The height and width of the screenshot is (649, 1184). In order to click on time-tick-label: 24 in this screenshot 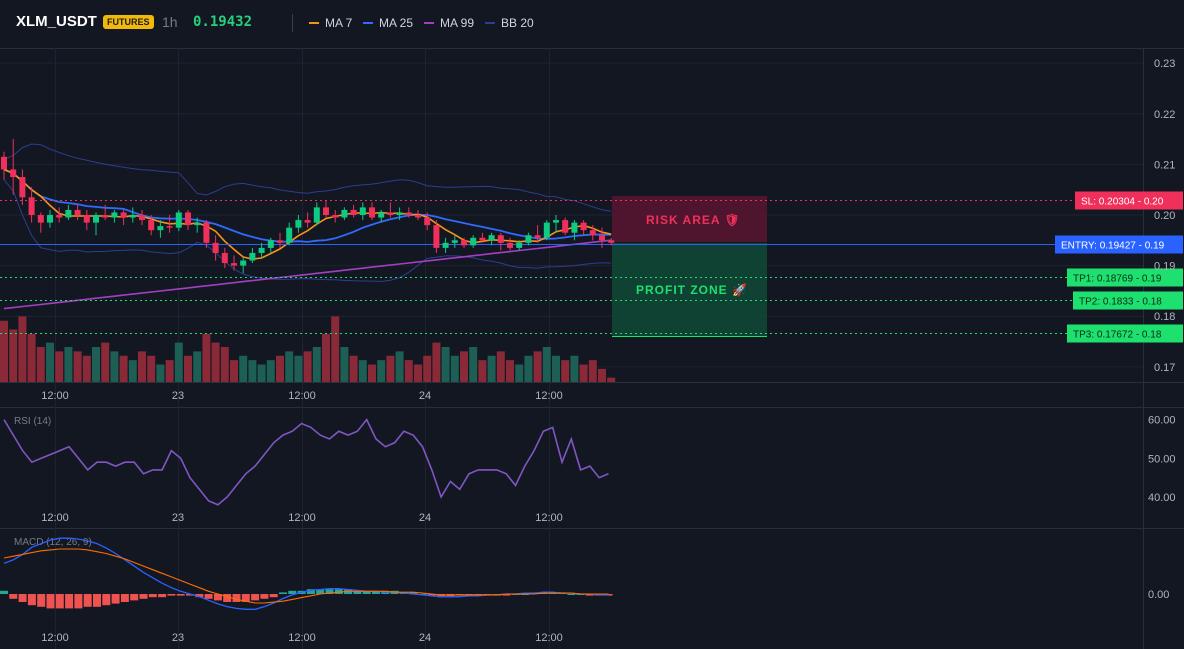, I will do `click(425, 518)`.